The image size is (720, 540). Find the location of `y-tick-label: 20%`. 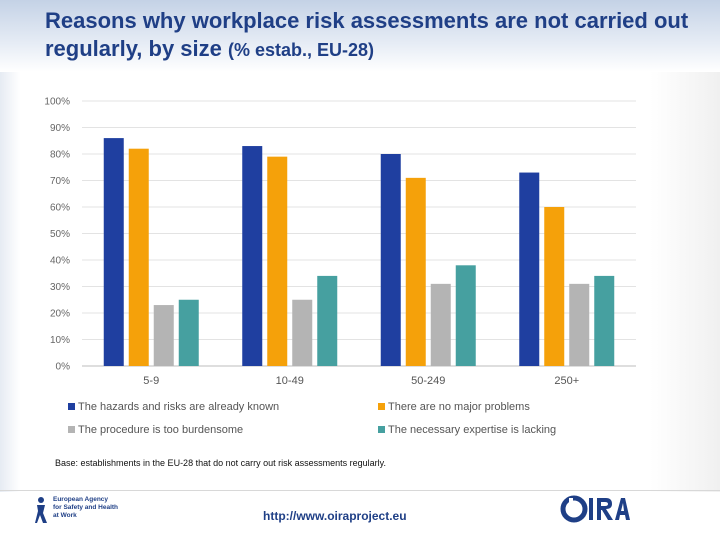

y-tick-label: 20% is located at coordinates (60, 314).